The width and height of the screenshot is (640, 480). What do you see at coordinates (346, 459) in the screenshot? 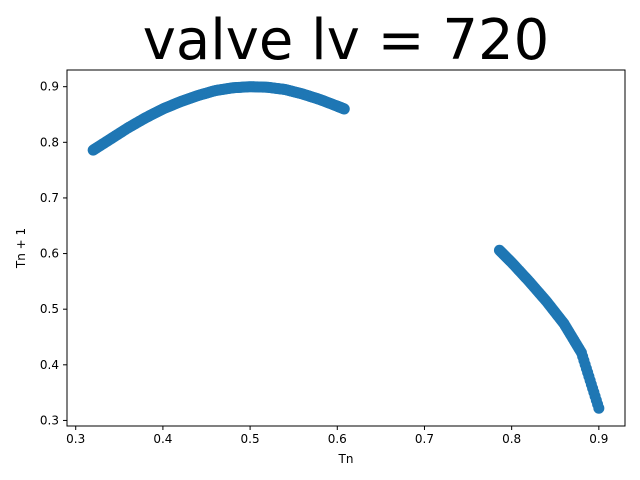
I see `x-axis-label: Tn` at bounding box center [346, 459].